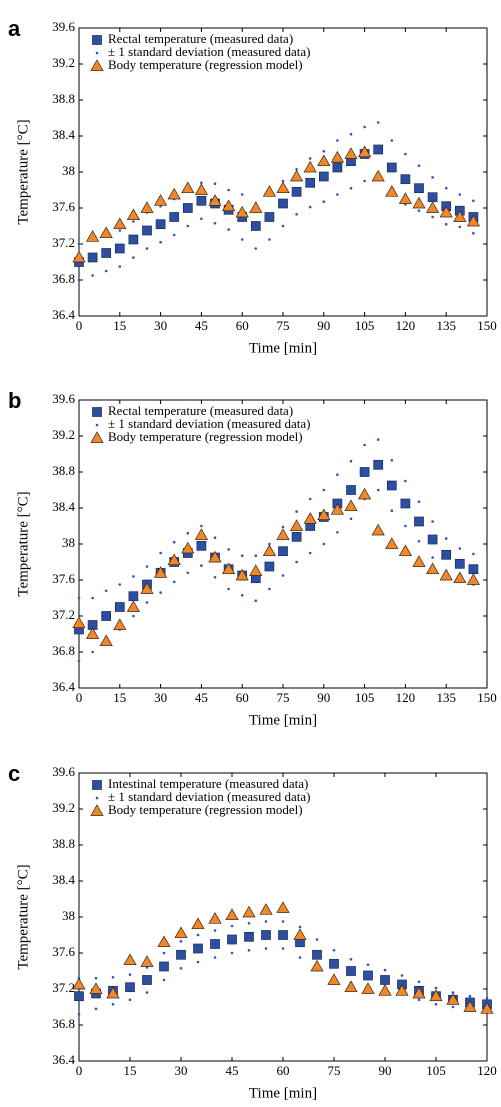  Describe the element at coordinates (63, 686) in the screenshot. I see `y-tick-label: 36.4` at that location.